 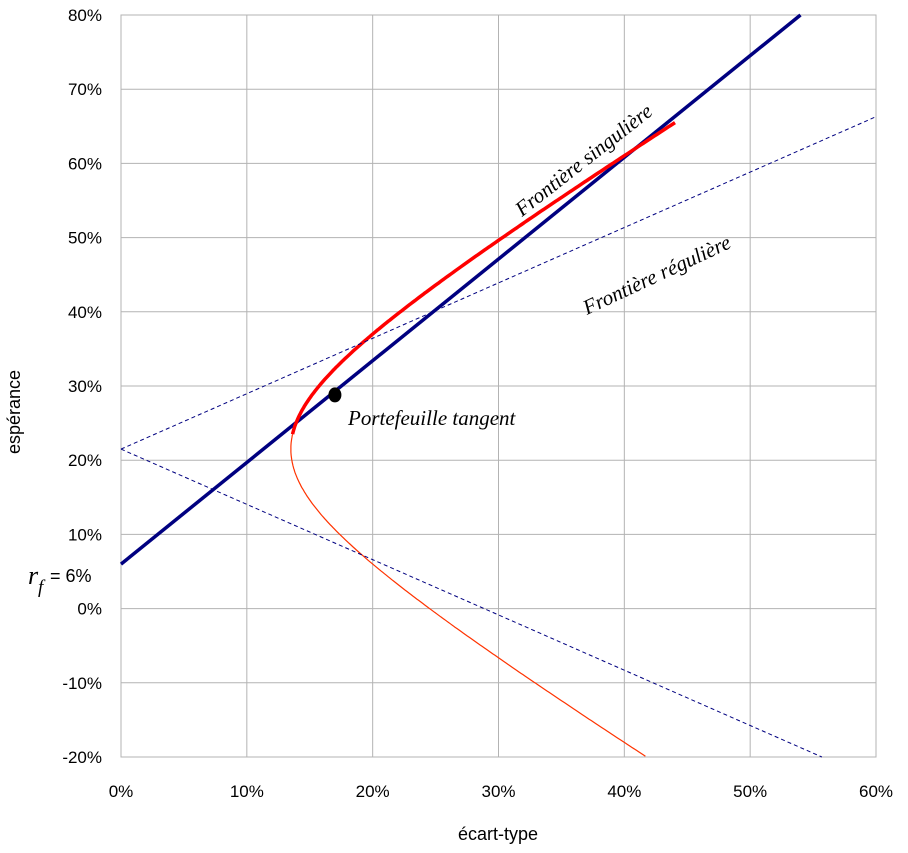 What do you see at coordinates (85, 89) in the screenshot?
I see `y-tick-label: 70%` at bounding box center [85, 89].